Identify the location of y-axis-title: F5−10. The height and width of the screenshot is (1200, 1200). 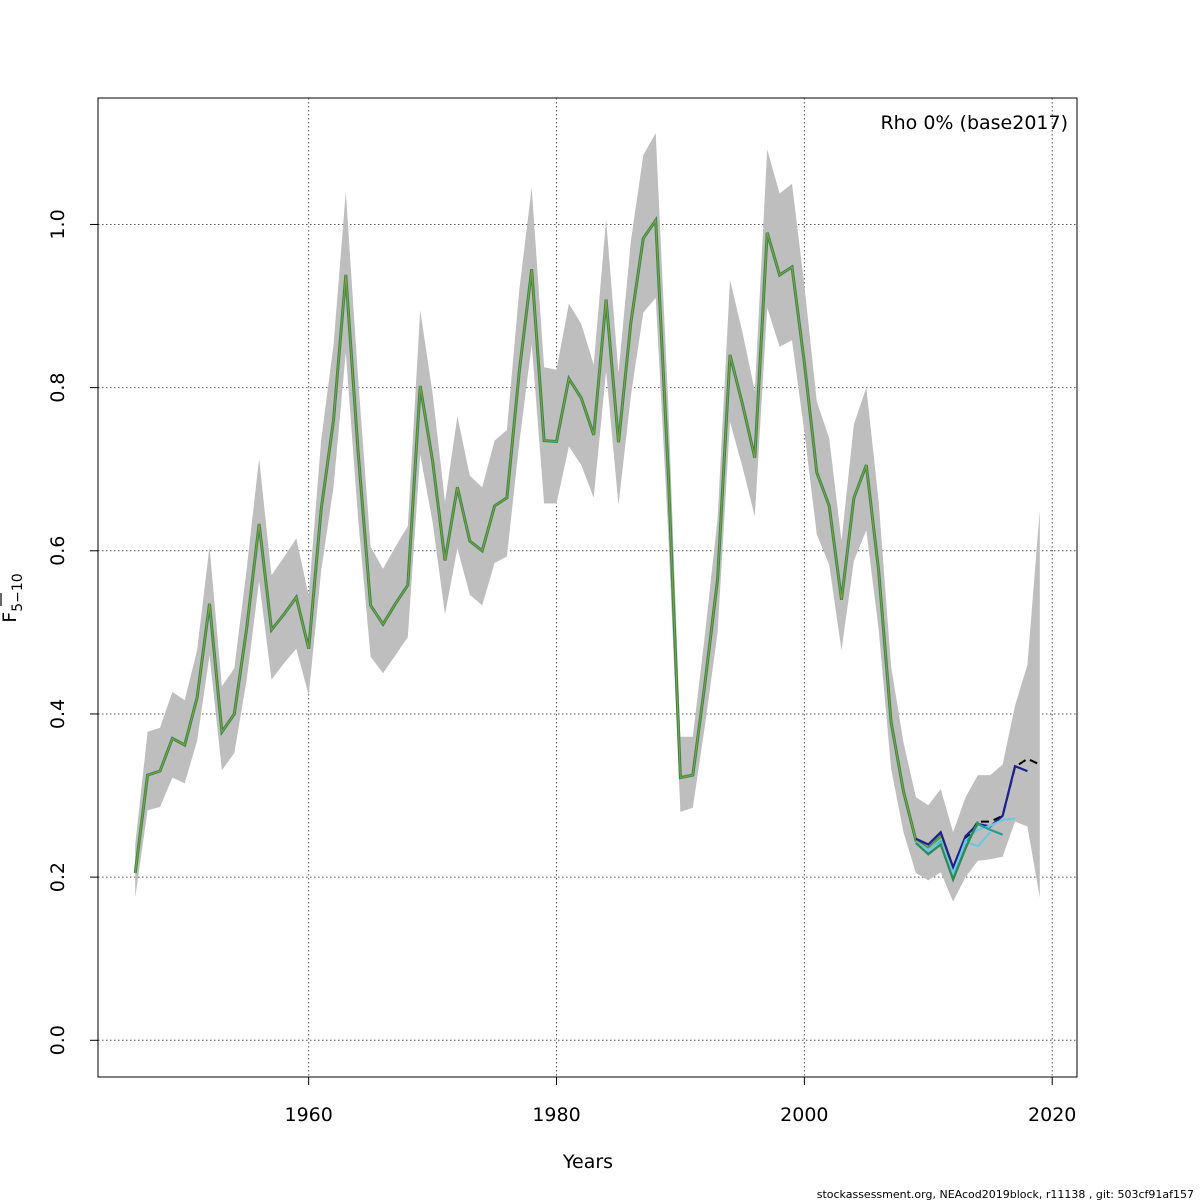
(13, 597).